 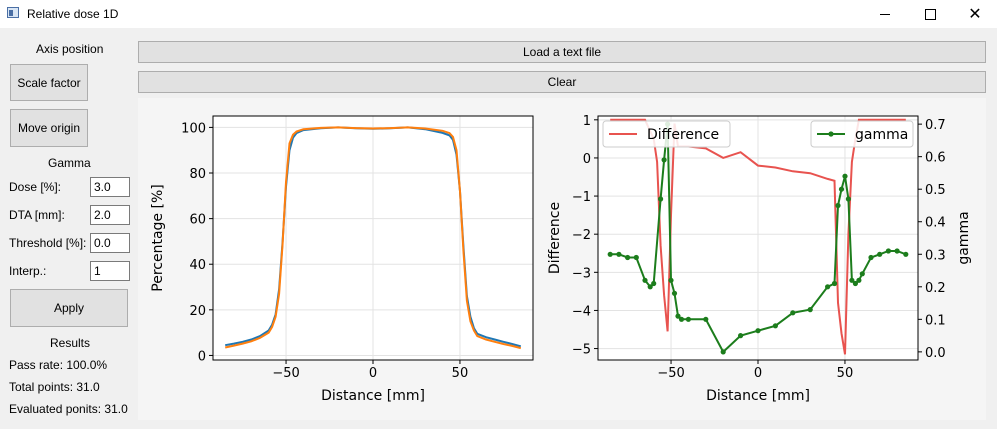 What do you see at coordinates (54, 387) in the screenshot?
I see `total-points-text: Total points: 31.0` at bounding box center [54, 387].